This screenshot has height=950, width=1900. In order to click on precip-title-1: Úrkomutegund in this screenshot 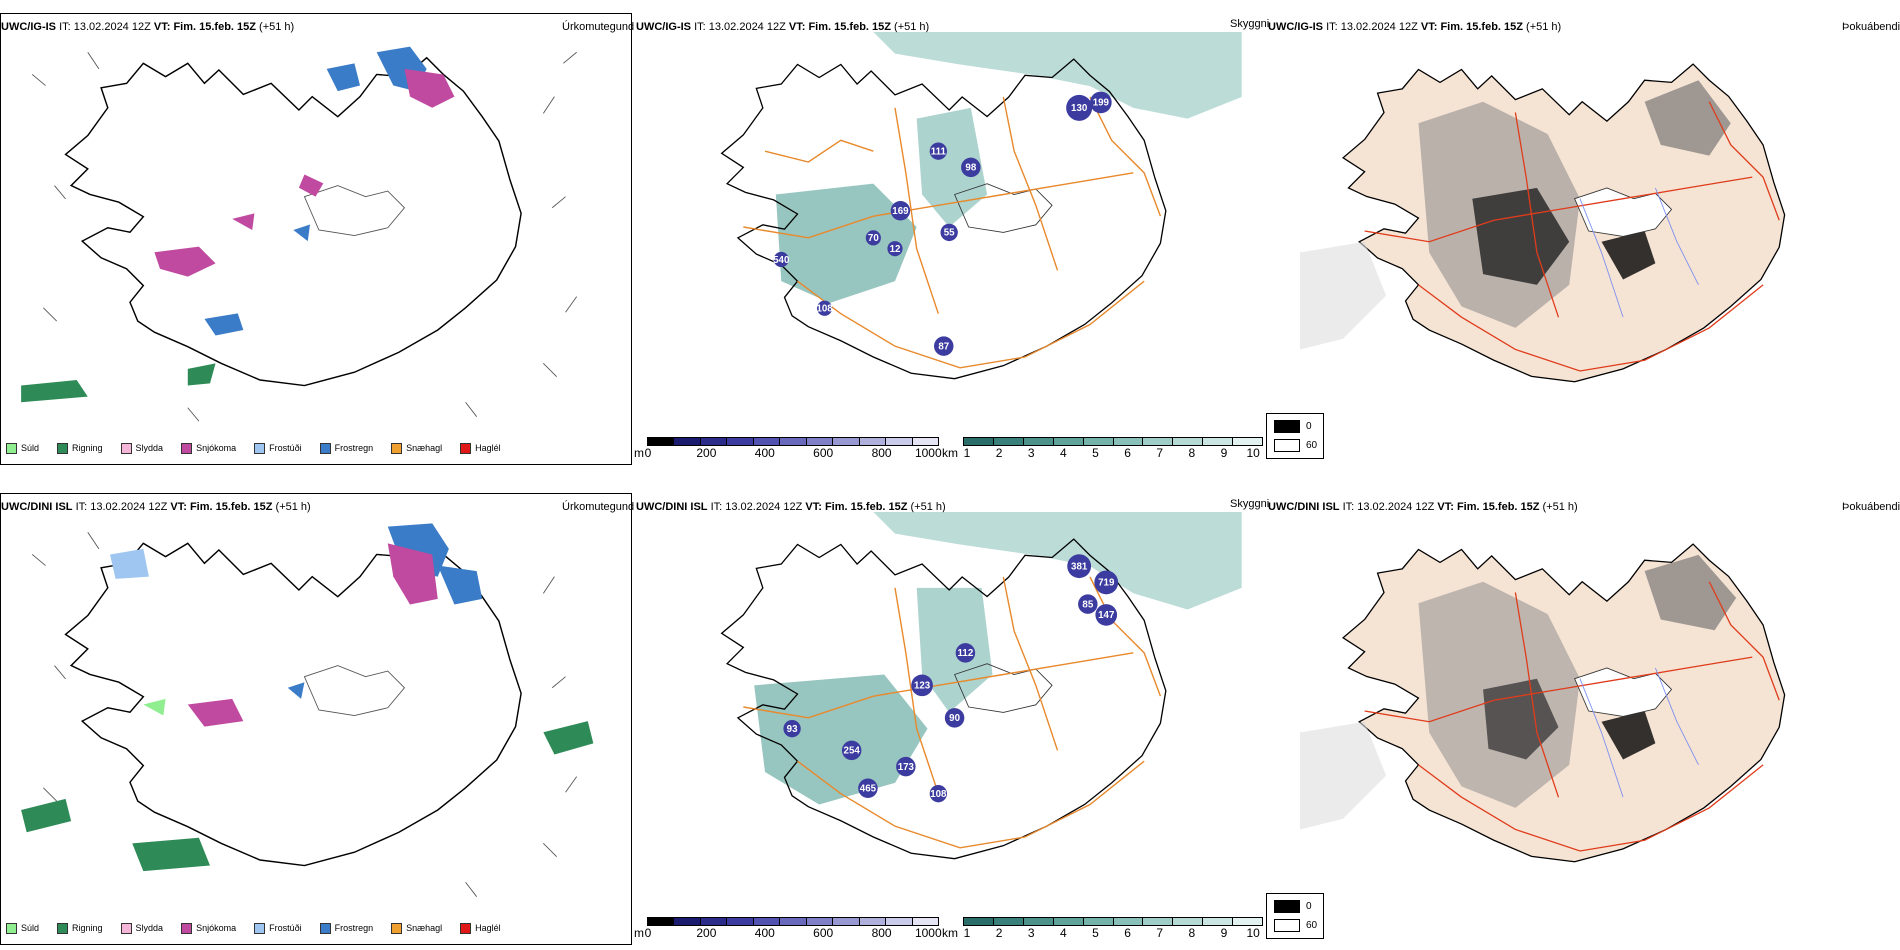, I will do `click(598, 27)`.